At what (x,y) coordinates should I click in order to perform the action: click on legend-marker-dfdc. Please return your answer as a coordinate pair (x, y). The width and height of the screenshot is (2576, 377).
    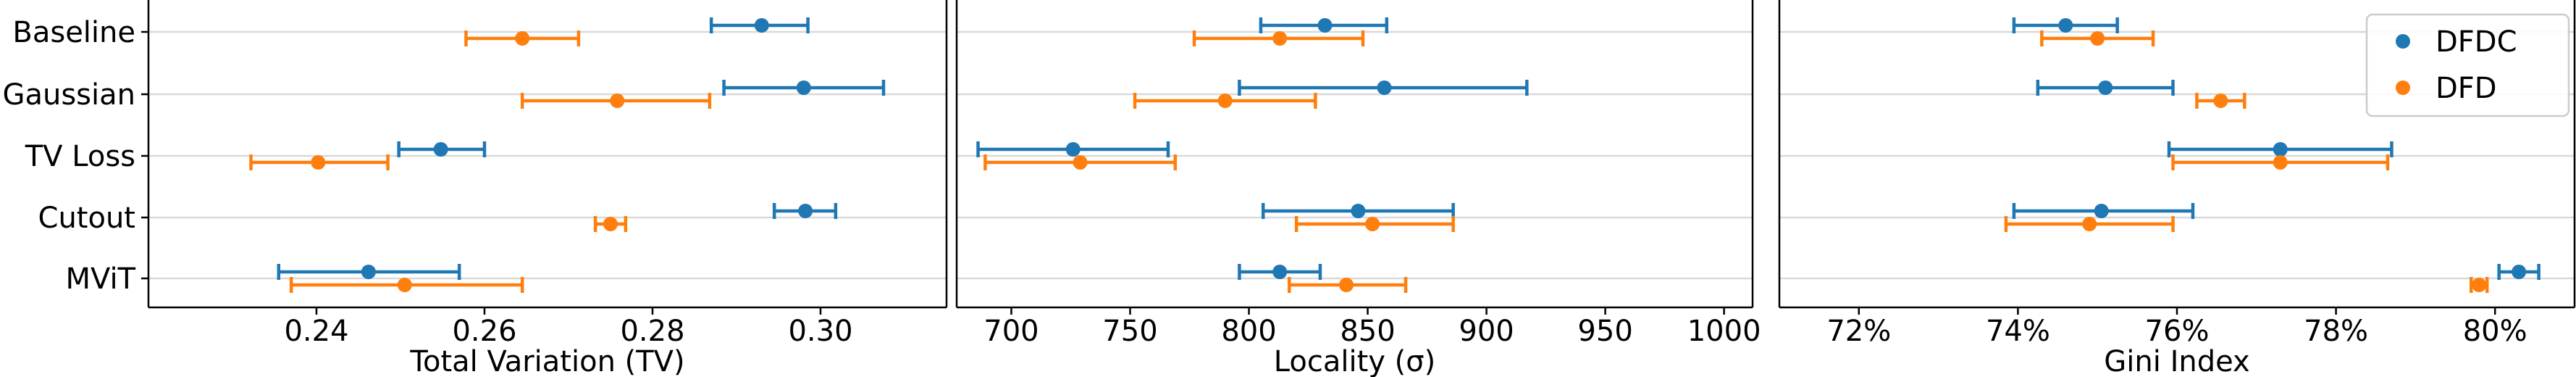
    Looking at the image, I should click on (2403, 41).